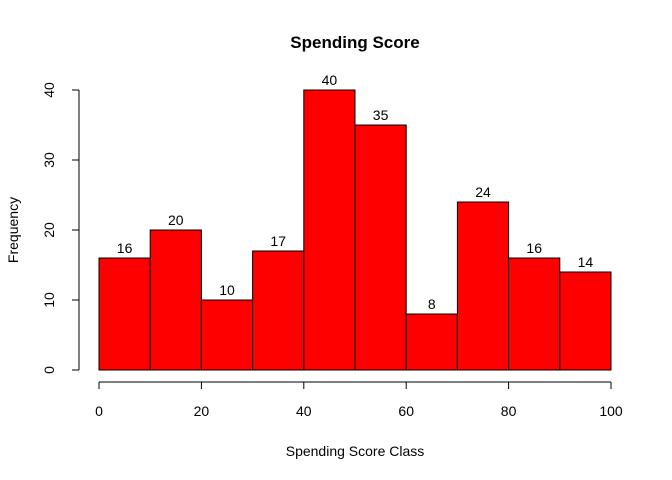 Image resolution: width=672 pixels, height=480 pixels. I want to click on x-axis-label: Spending Score Class, so click(355, 451).